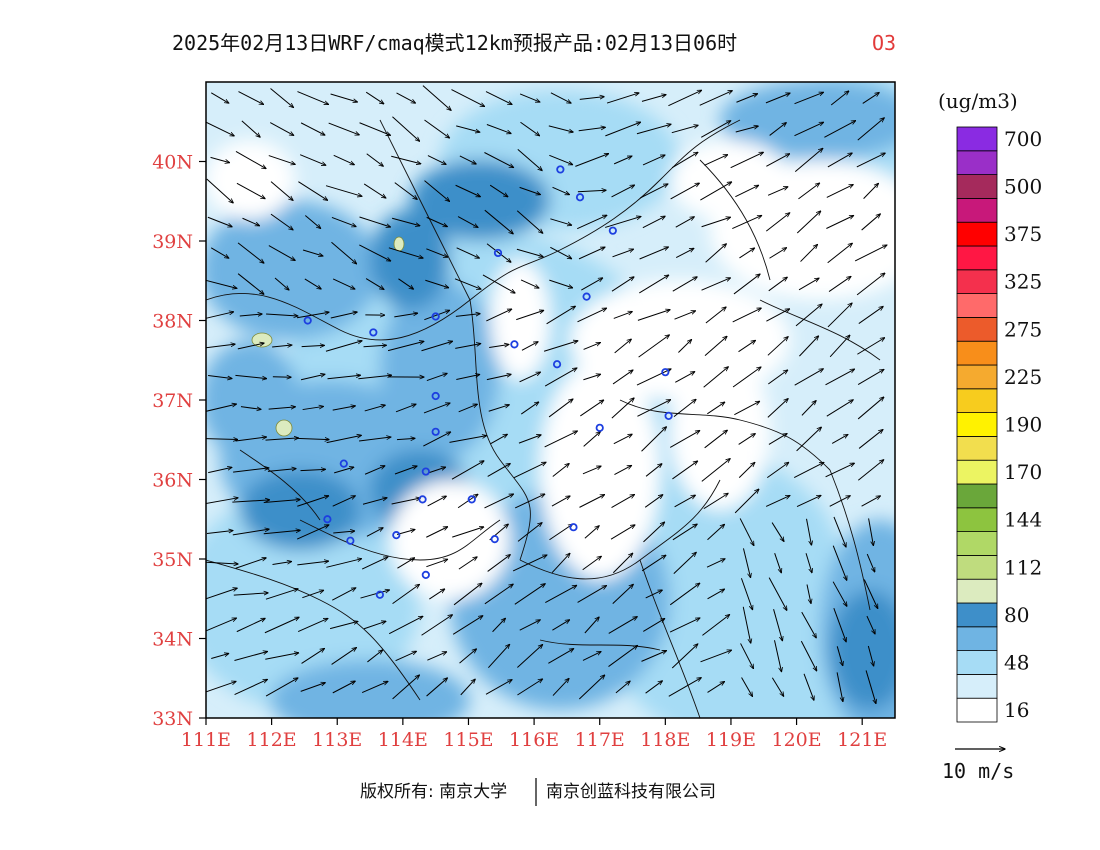 This screenshot has width=1100, height=850. I want to click on species-label: O3, so click(884, 43).